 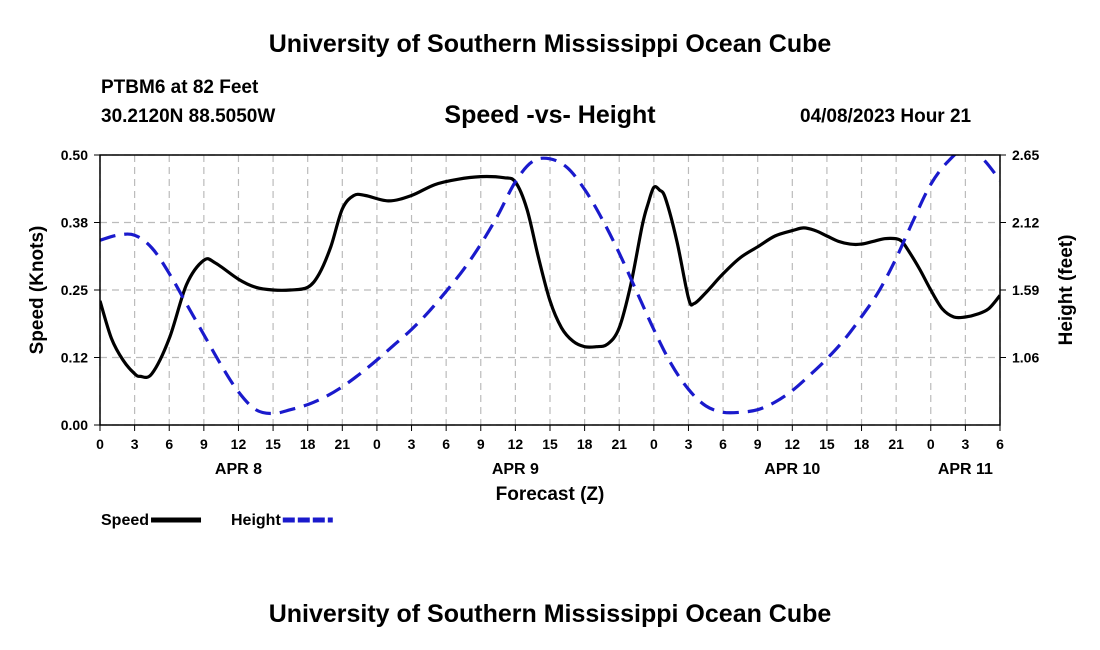 I want to click on y-axis-left-label: Speed (Knots), so click(x=37, y=290).